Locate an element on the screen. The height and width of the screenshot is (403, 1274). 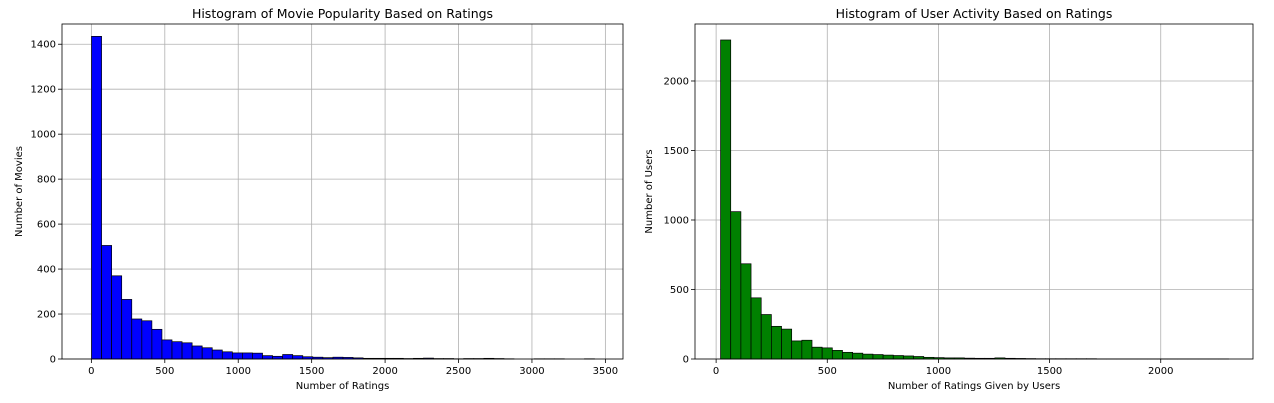
y-tick-label: 600 is located at coordinates (46, 225).